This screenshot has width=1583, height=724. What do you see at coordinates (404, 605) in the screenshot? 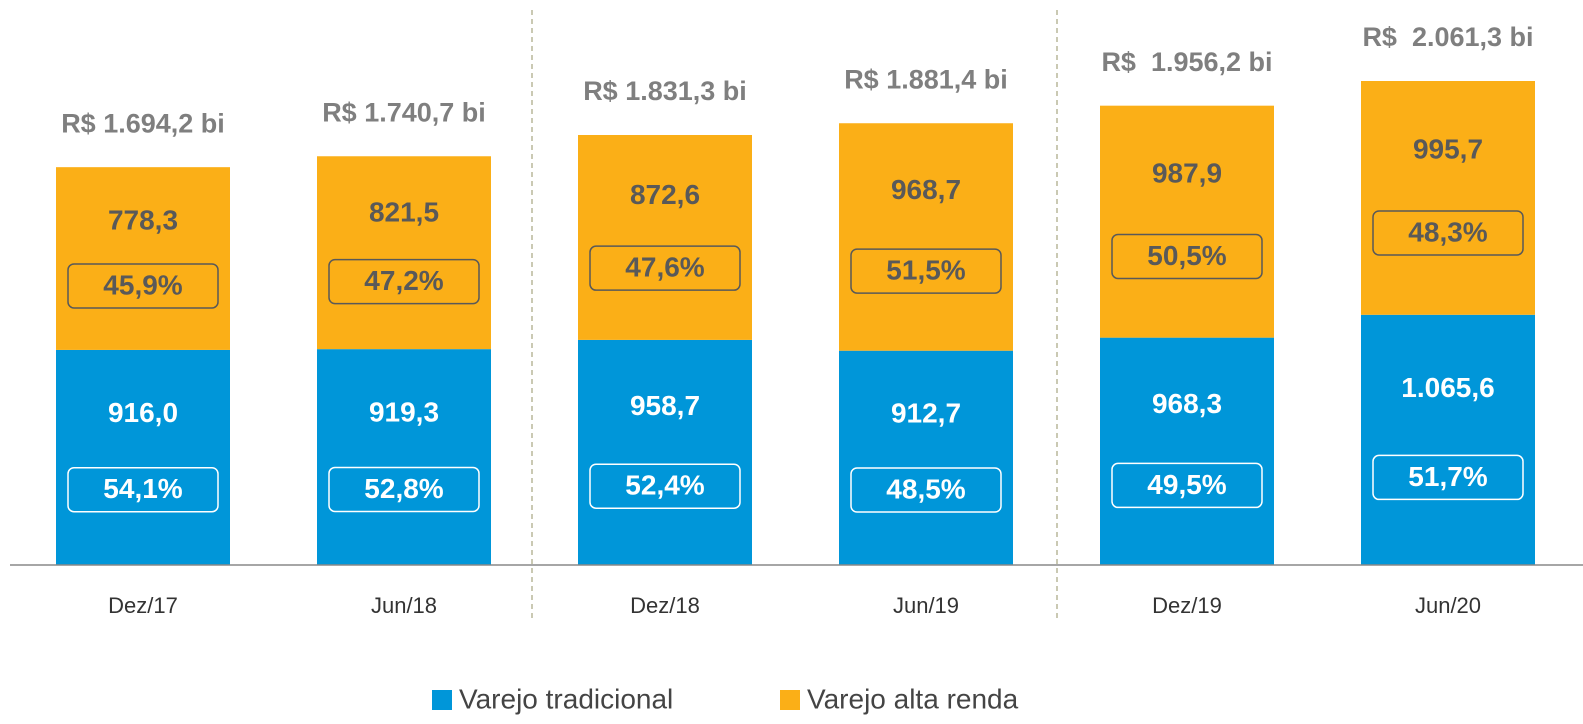
I see `x-tick-label: Jun/18` at bounding box center [404, 605].